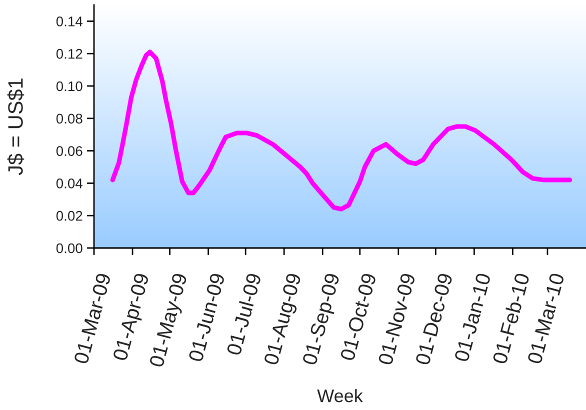 Image resolution: width=586 pixels, height=410 pixels. Describe the element at coordinates (69, 248) in the screenshot. I see `y-tick-label: 0.00` at that location.